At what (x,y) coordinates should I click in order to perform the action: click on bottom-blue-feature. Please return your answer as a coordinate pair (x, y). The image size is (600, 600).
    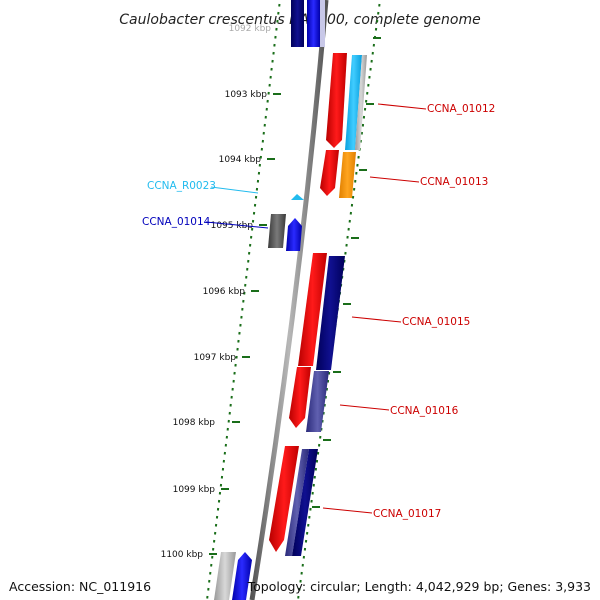
    Looking at the image, I should click on (242, 576).